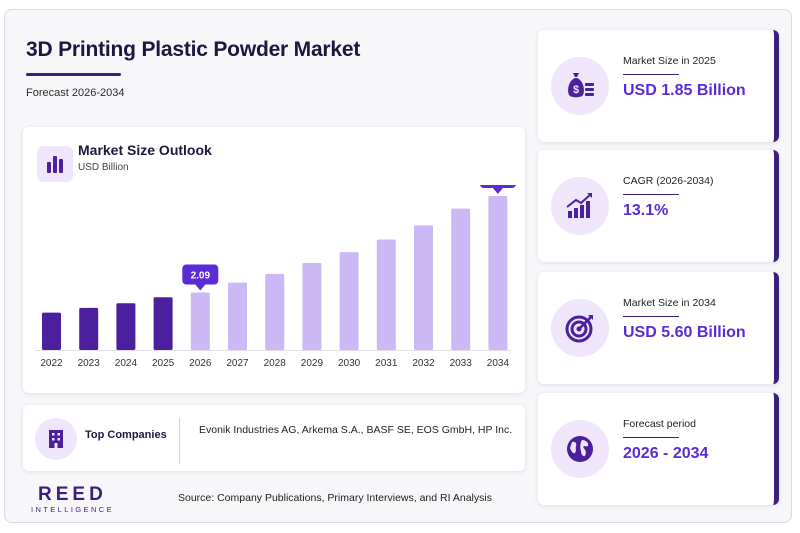  I want to click on data-label-2026: 2.09, so click(201, 276).